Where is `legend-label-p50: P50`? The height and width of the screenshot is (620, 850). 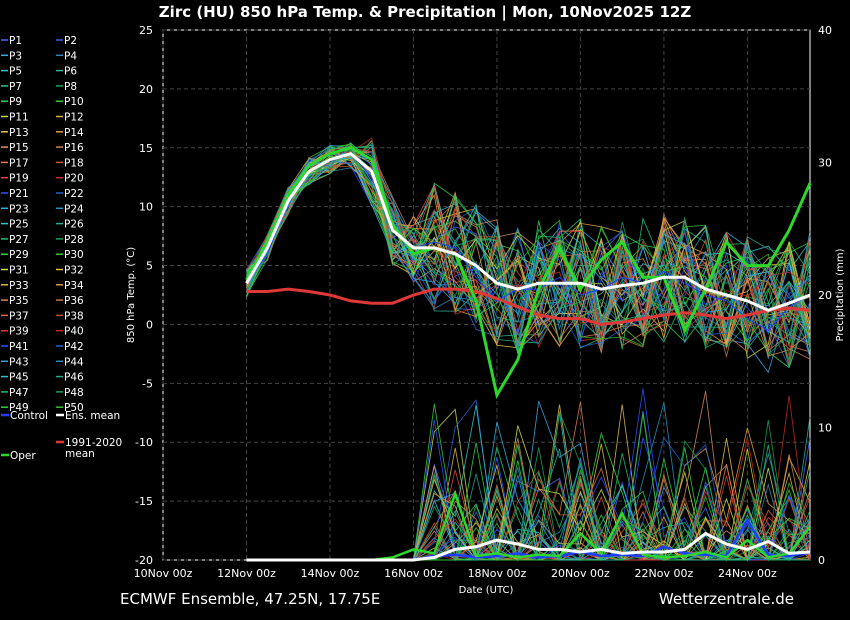 legend-label-p50: P50 is located at coordinates (74, 408).